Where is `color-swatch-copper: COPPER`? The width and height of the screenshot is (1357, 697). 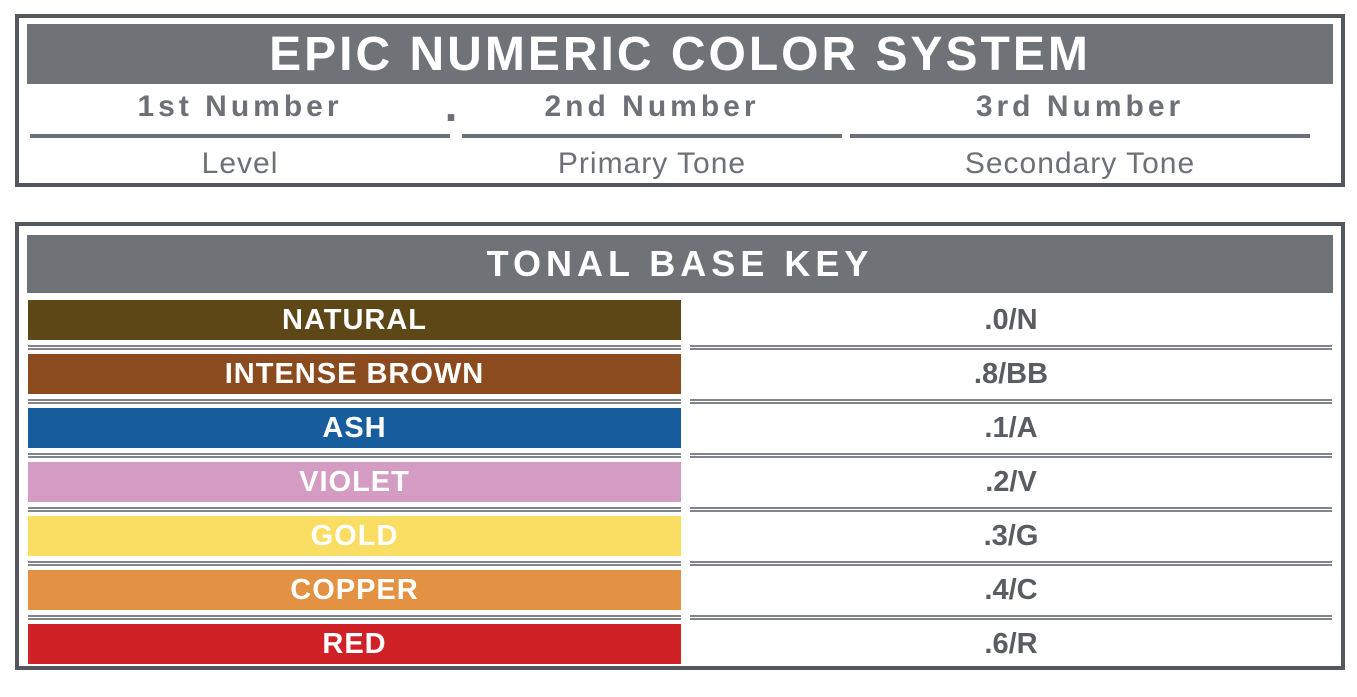 color-swatch-copper: COPPER is located at coordinates (354, 590).